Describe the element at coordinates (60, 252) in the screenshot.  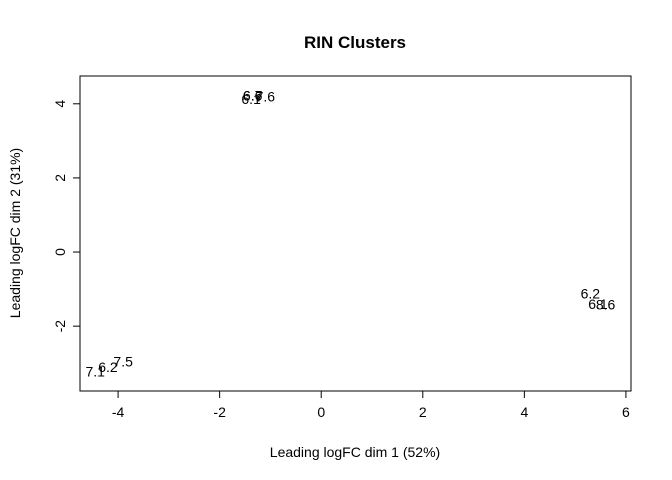
I see `y-tick-label: 0` at that location.